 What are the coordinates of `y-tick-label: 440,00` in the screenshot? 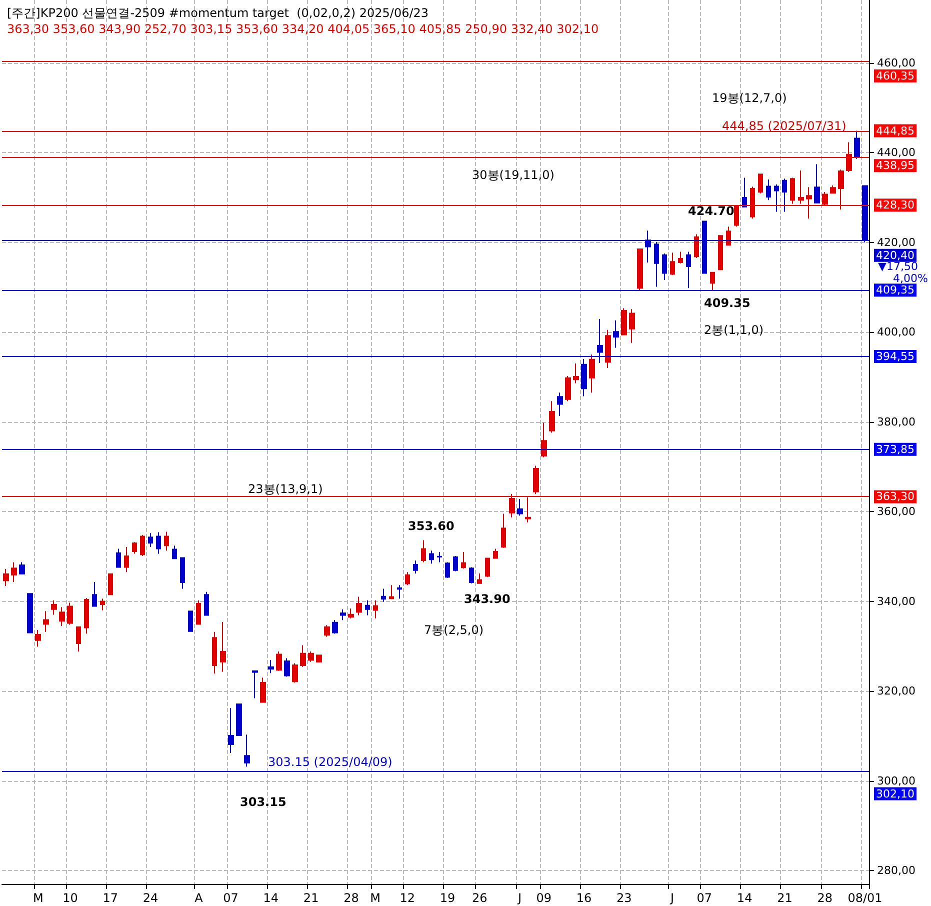 It's located at (896, 153).